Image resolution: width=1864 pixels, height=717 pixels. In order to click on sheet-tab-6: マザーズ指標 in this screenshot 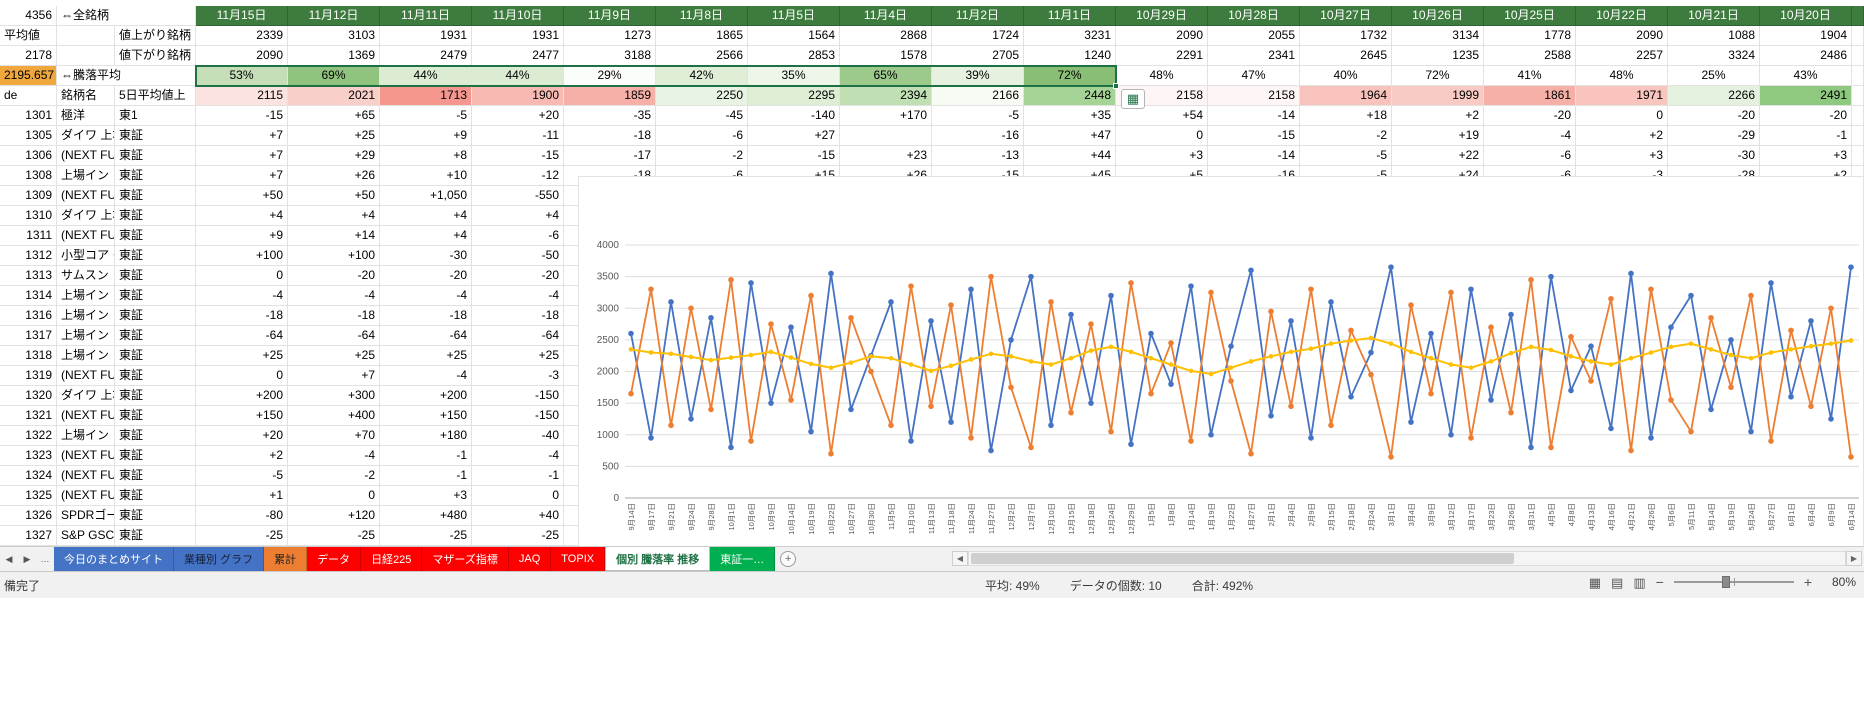, I will do `click(465, 559)`.